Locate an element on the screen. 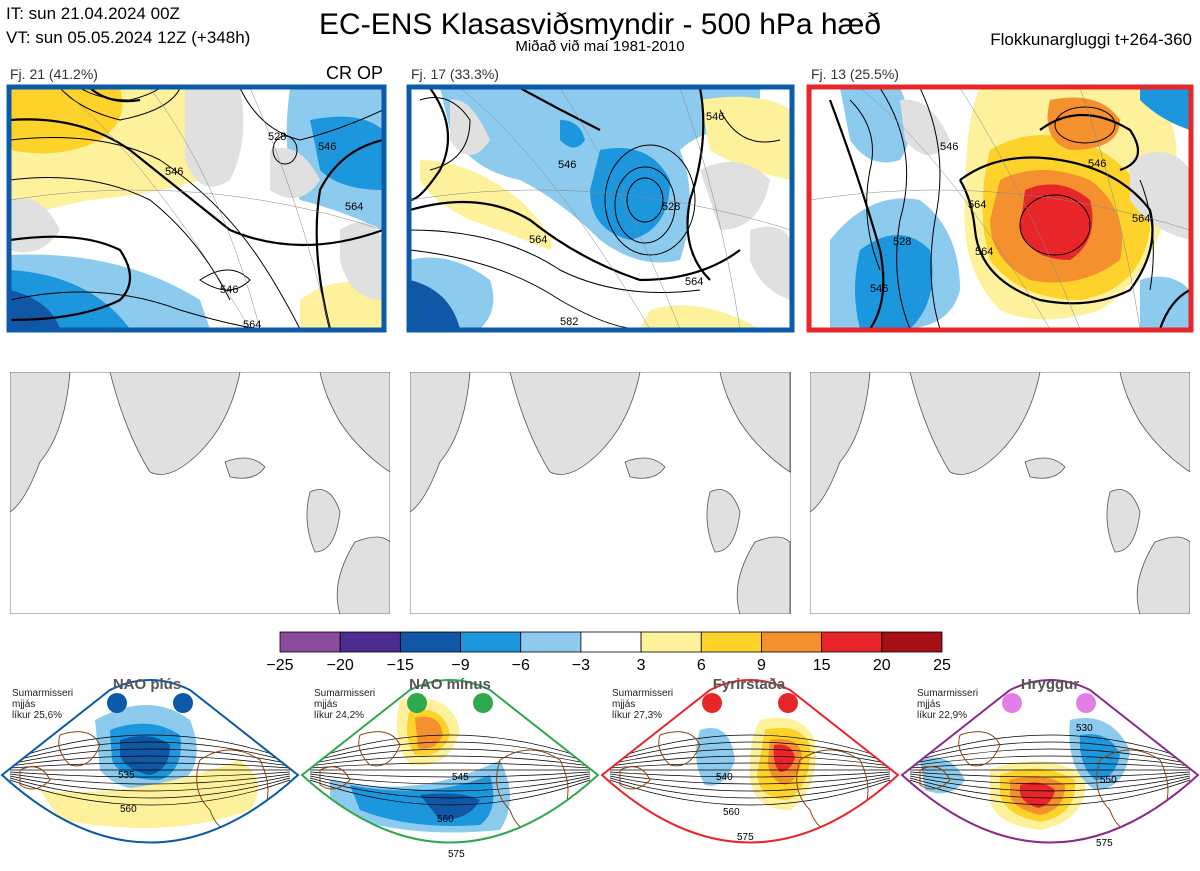  chart-subtitle: Miðað við maí 1981-2010 is located at coordinates (600, 46).